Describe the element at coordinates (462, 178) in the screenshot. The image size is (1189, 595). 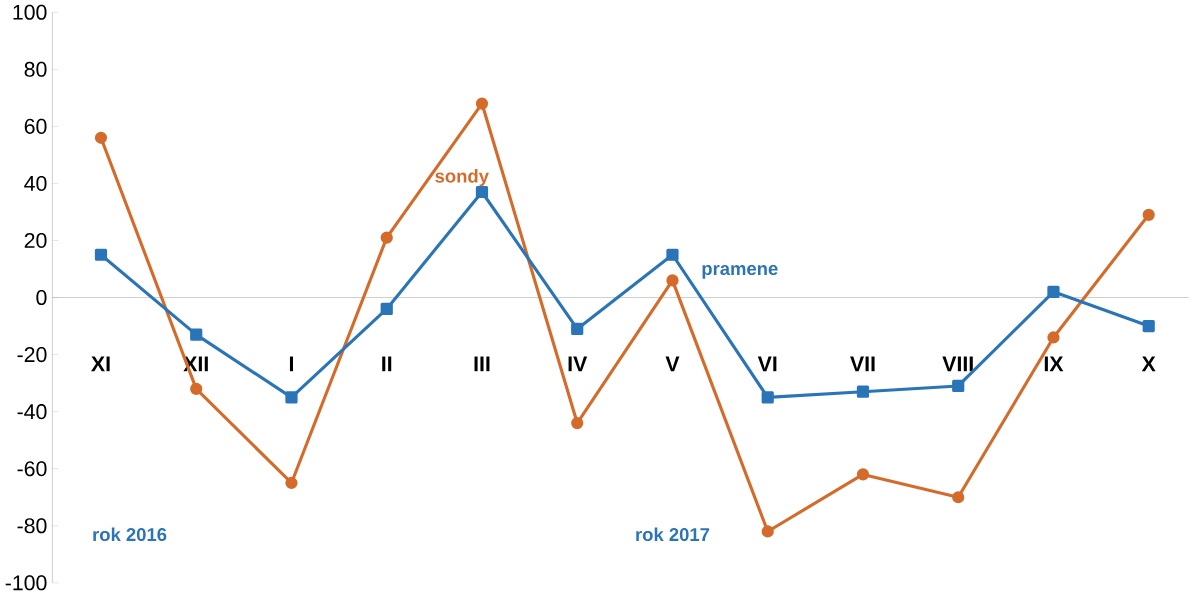
I see `series-label: sondy` at that location.